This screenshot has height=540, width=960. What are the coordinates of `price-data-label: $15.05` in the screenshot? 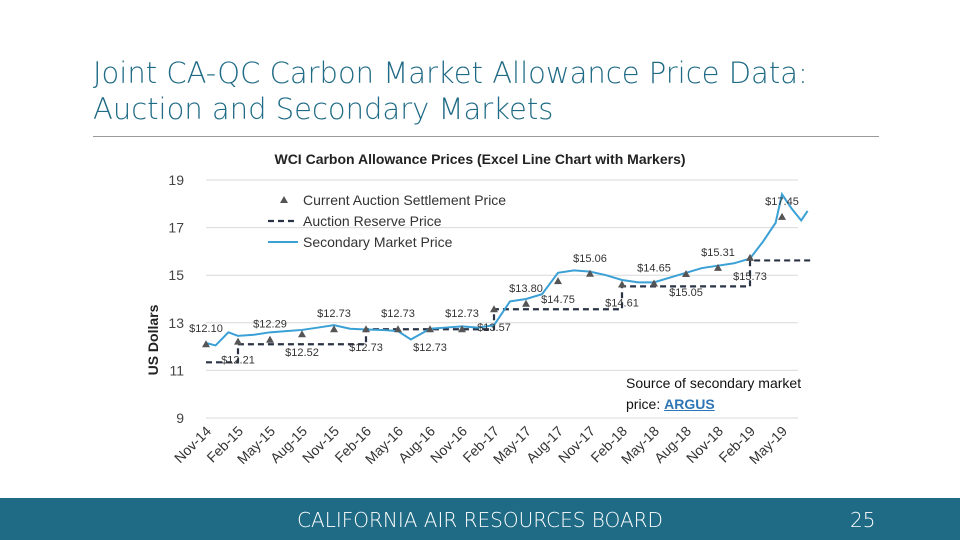 It's located at (686, 293).